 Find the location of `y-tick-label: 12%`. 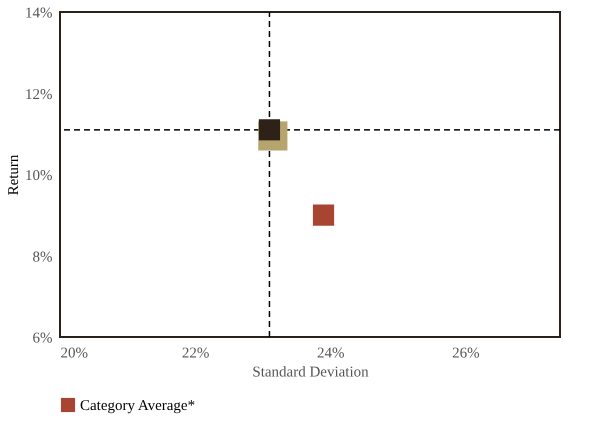

y-tick-label: 12% is located at coordinates (38, 94).